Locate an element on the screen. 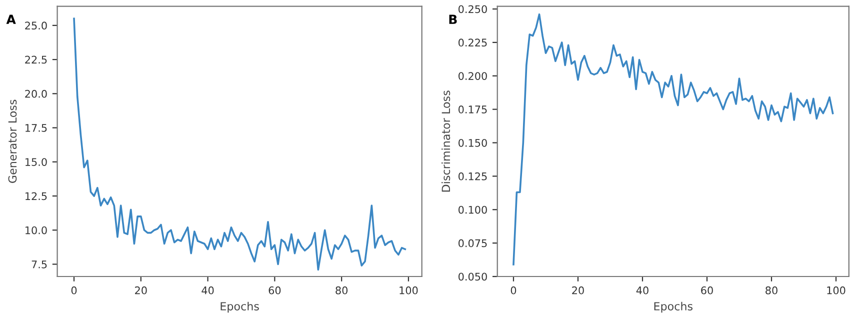 The image size is (868, 316). y-tick-label: 0.200 is located at coordinates (472, 76).